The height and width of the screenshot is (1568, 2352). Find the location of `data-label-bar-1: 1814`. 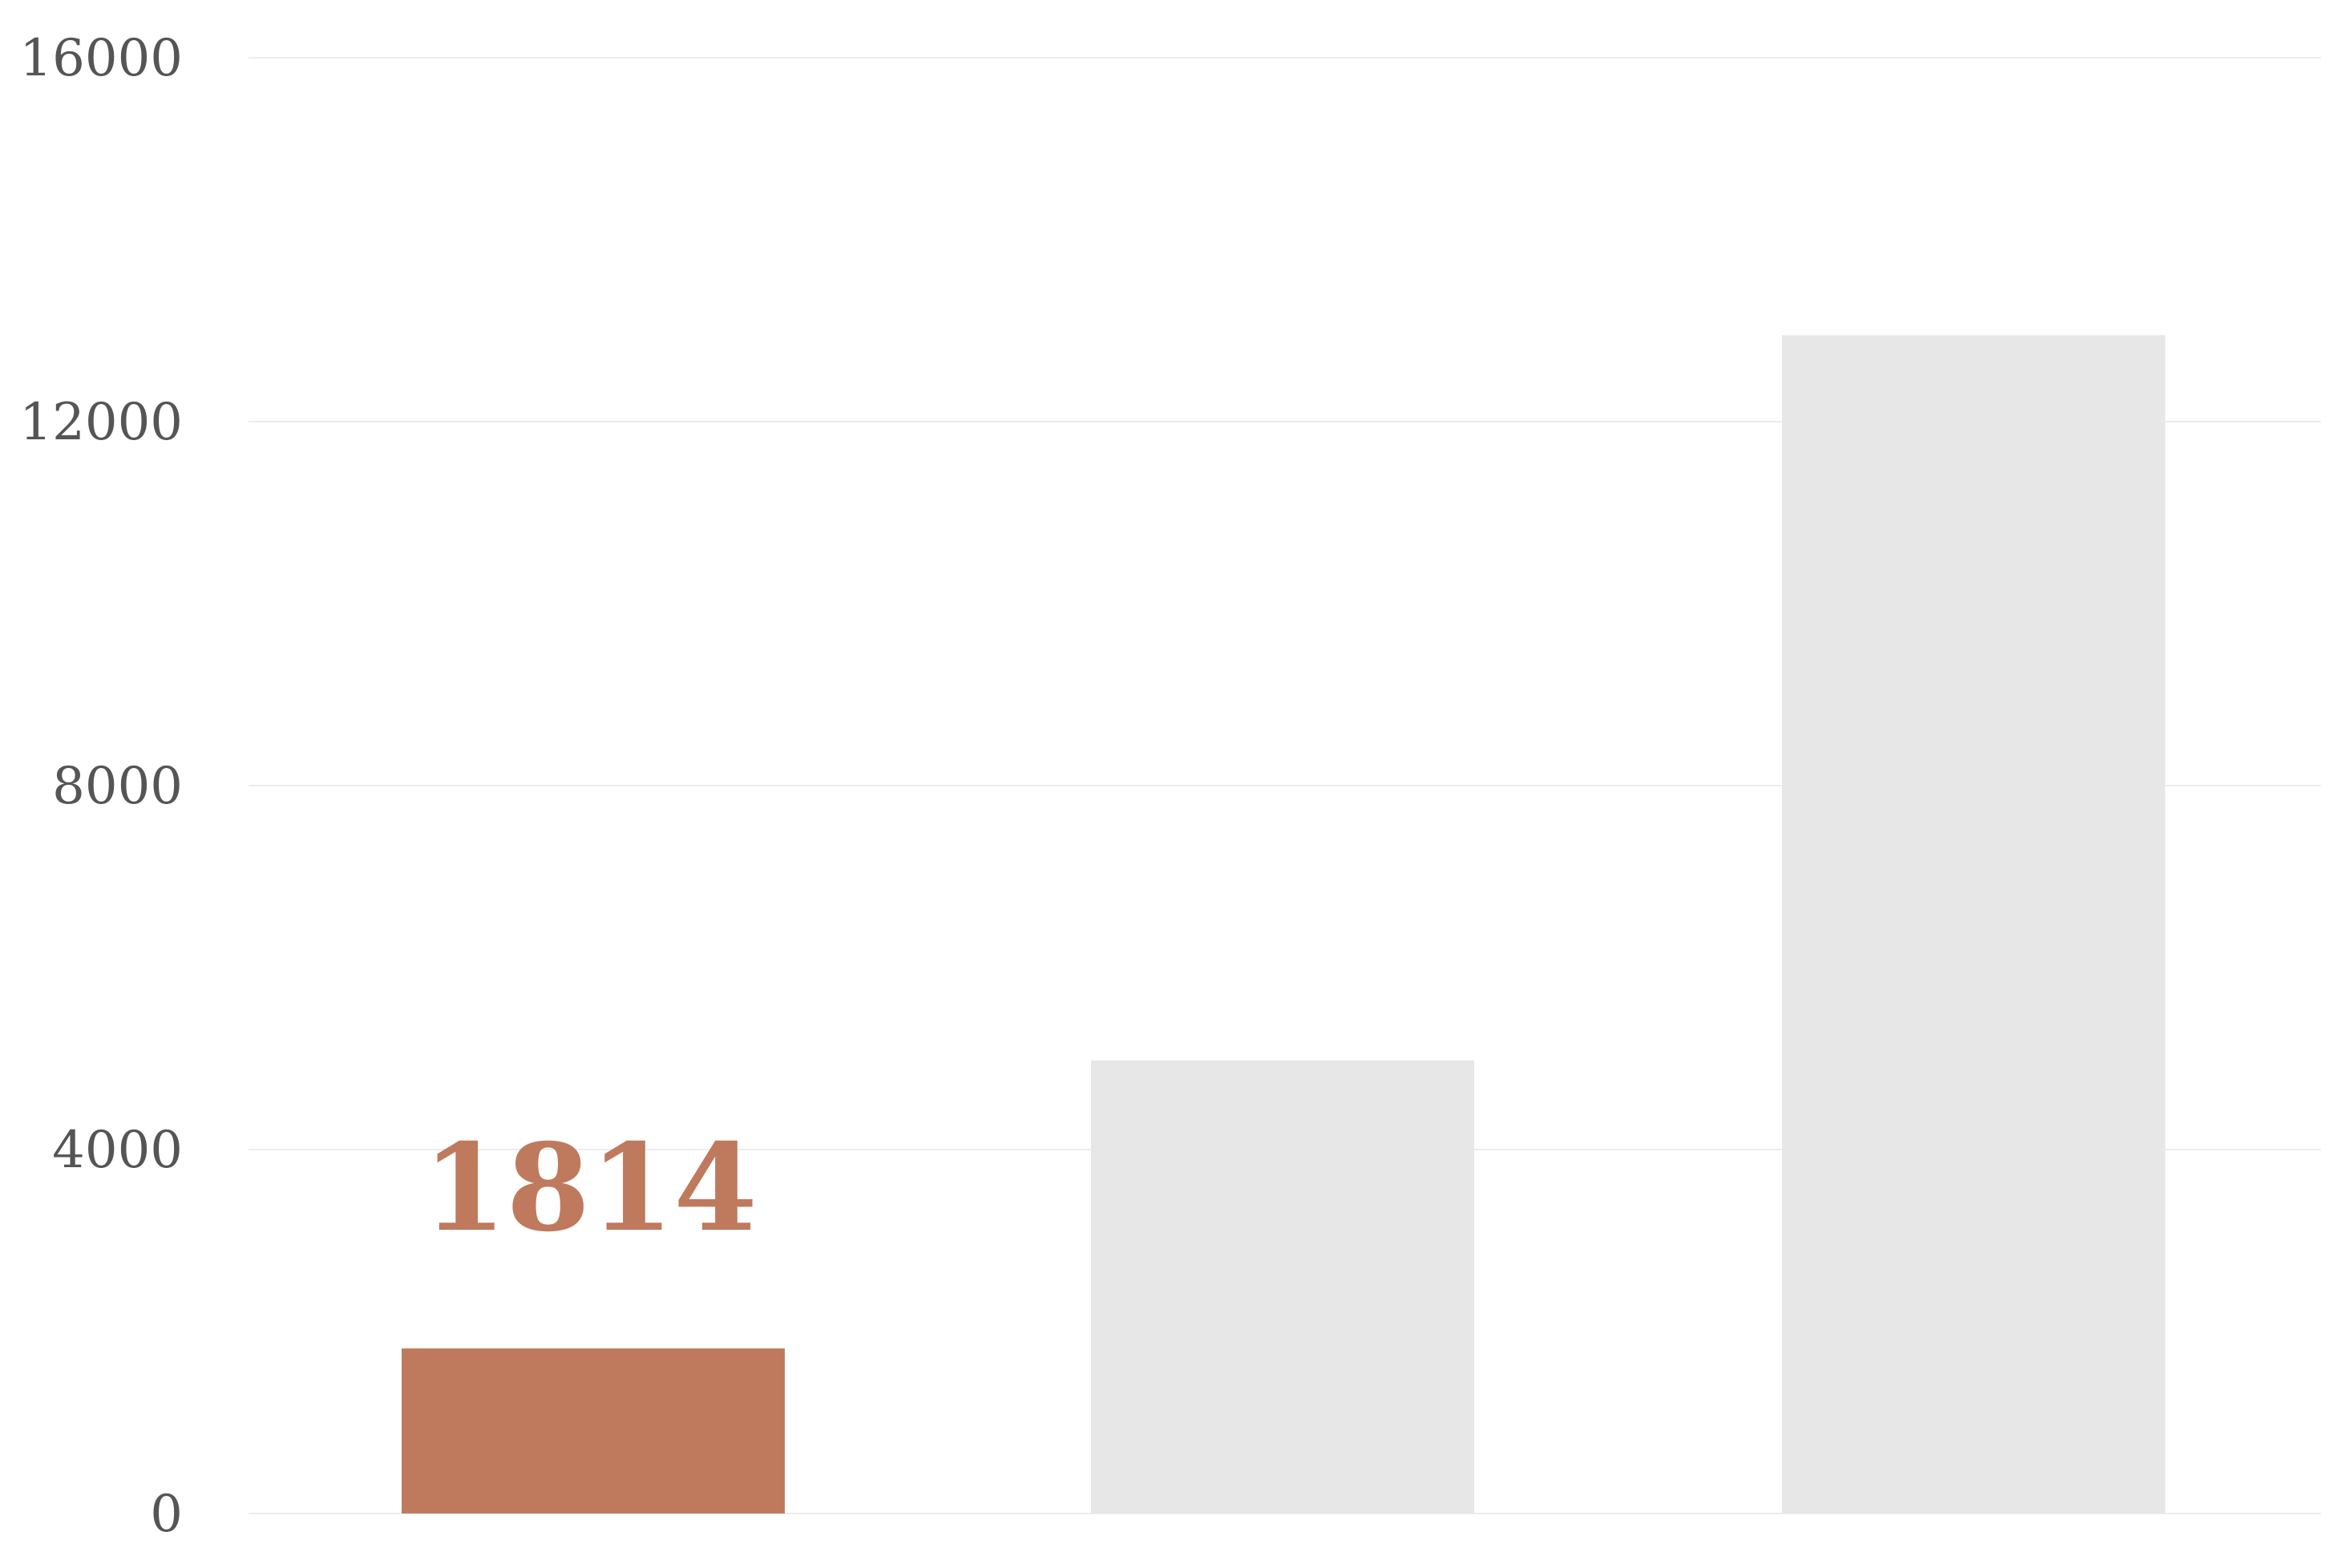

data-label-bar-1: 1814 is located at coordinates (589, 1188).